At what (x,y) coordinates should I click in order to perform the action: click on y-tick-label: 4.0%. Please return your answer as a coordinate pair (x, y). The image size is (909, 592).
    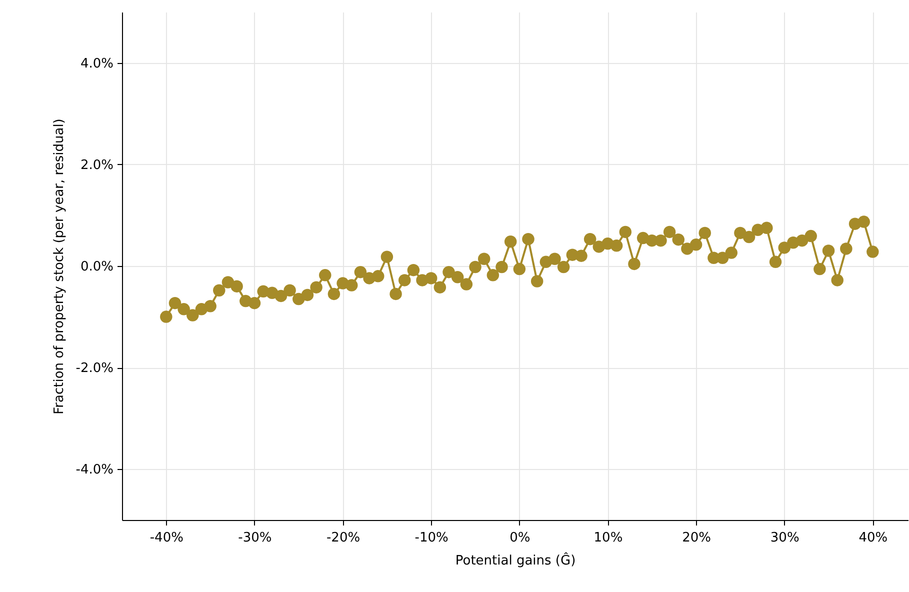
    Looking at the image, I should click on (97, 64).